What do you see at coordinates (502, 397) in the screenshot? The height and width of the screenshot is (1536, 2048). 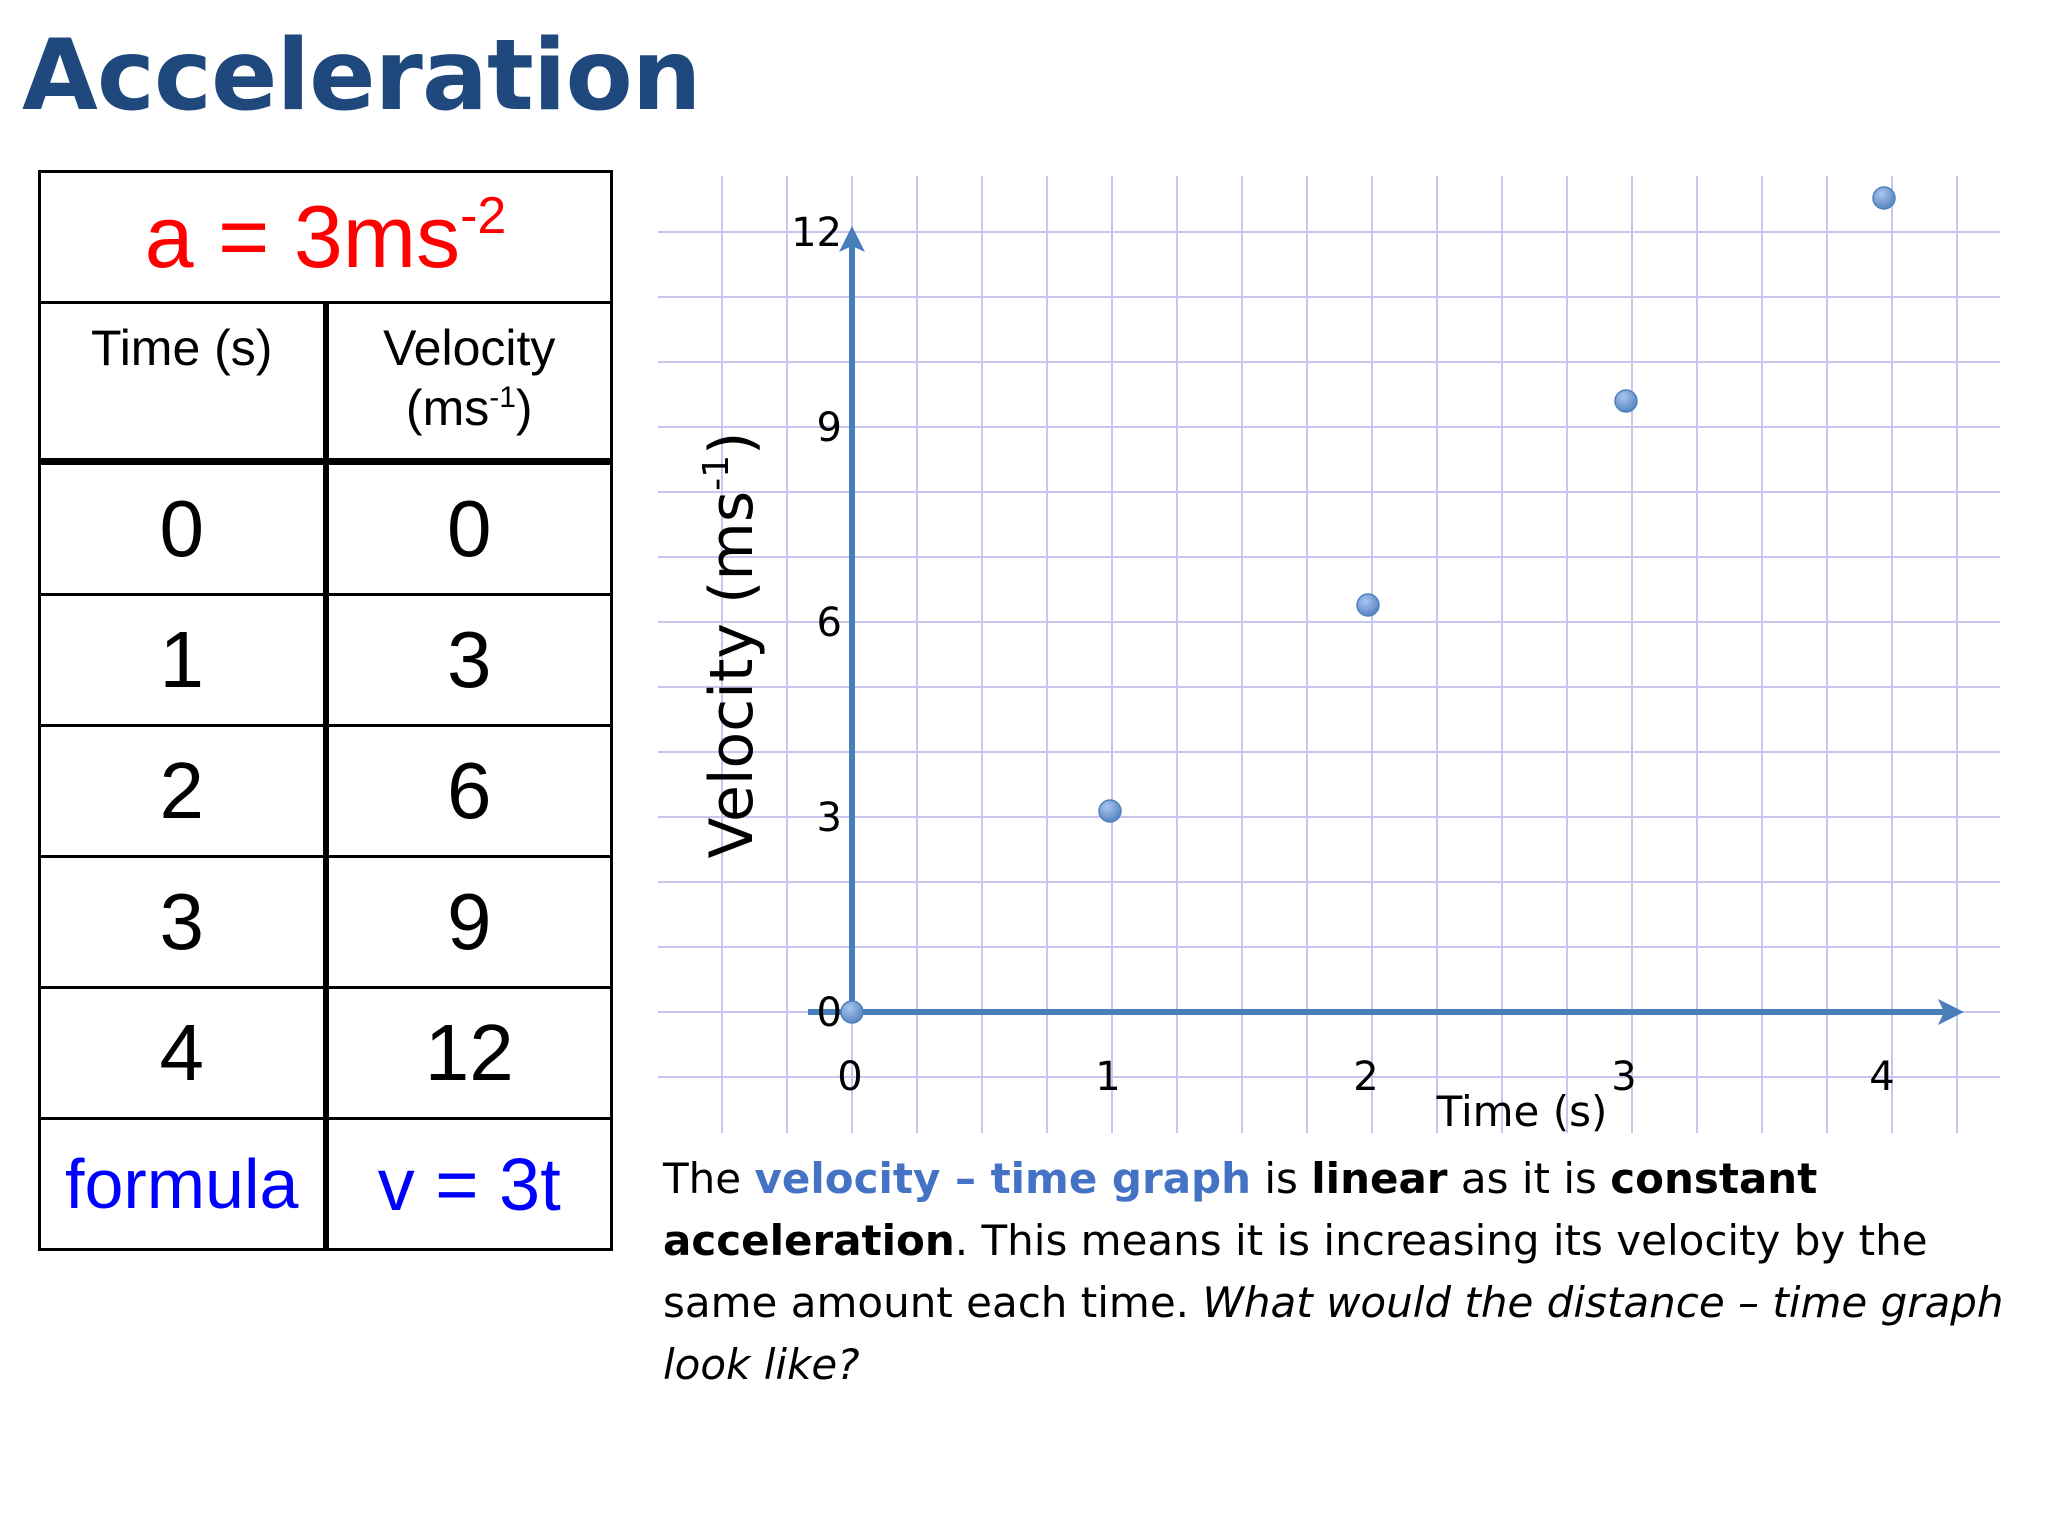 I see `velocity-unit-exponent: -1` at bounding box center [502, 397].